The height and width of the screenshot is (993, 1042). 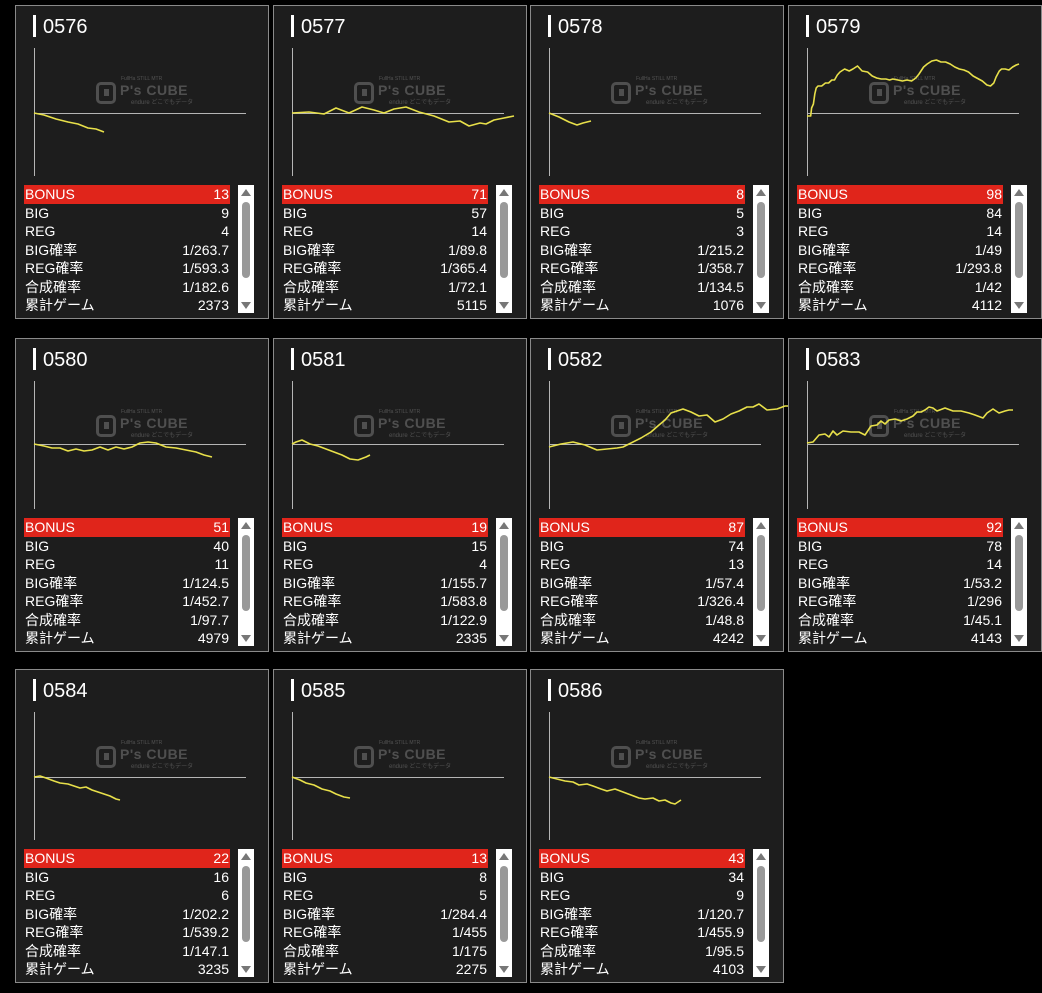 What do you see at coordinates (385, 231) in the screenshot?
I see `reg-row: REG 14` at bounding box center [385, 231].